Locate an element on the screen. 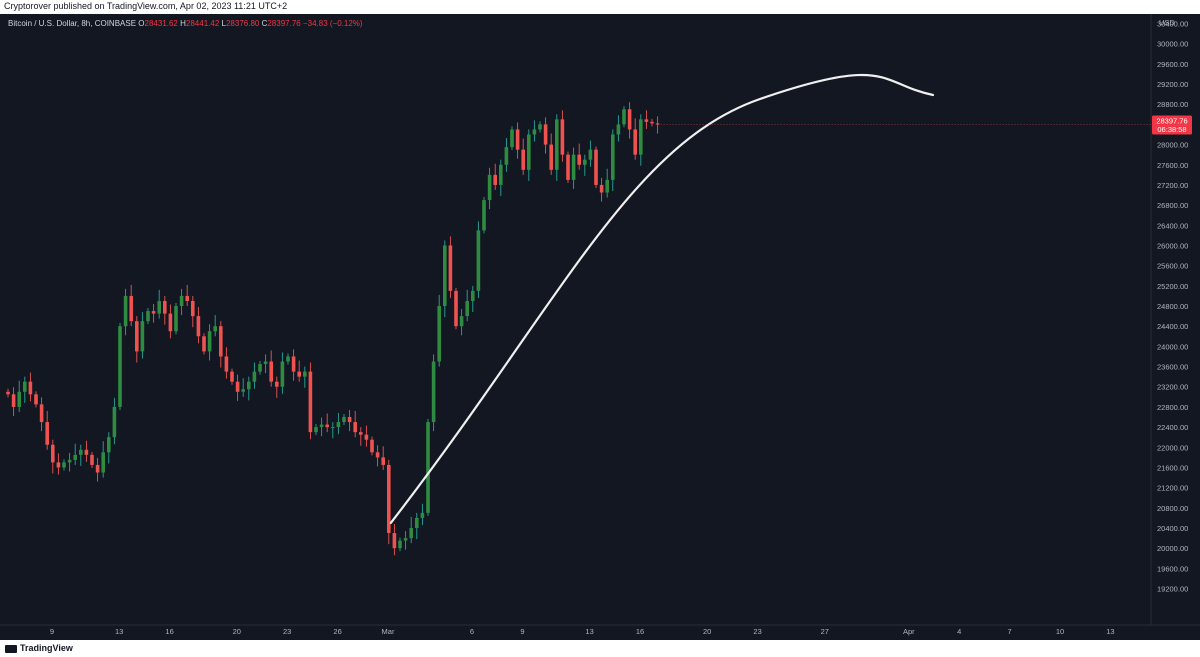 Image resolution: width=1200 pixels, height=657 pixels. x-tick-label: 9 is located at coordinates (52, 631).